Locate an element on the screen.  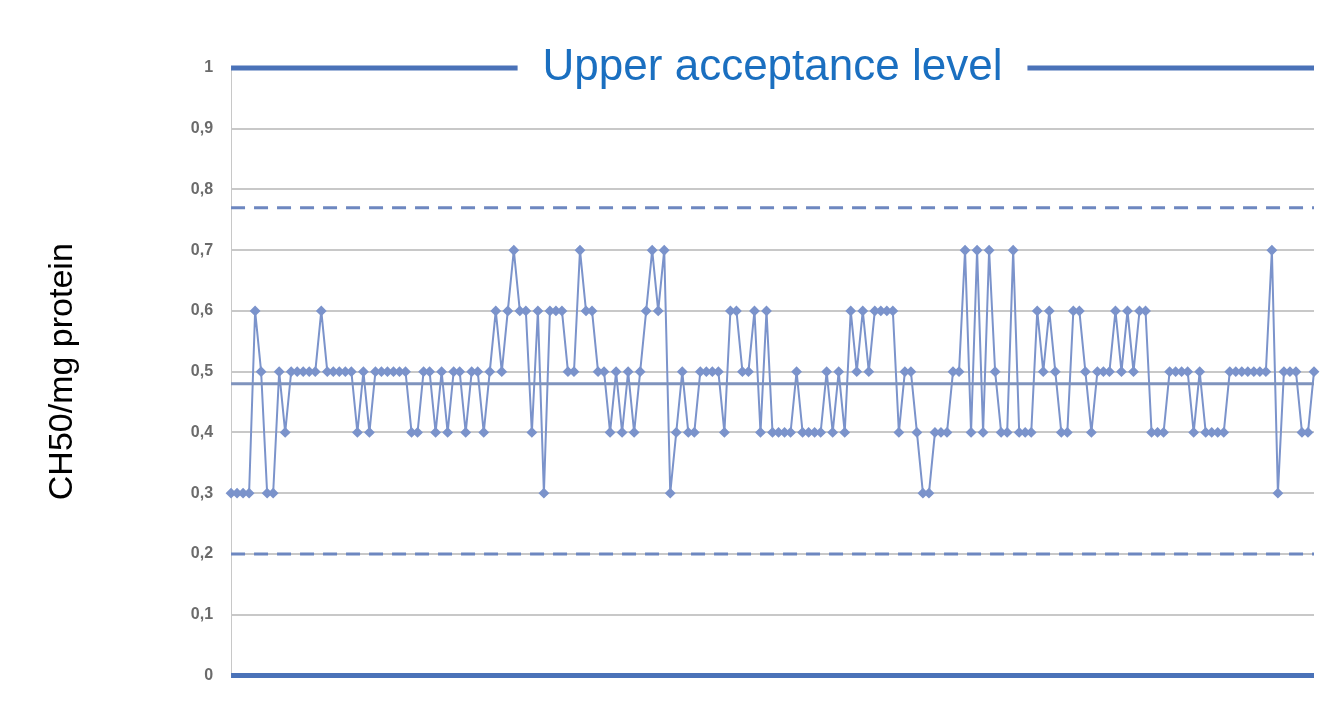
y-tick-label: 0,3 is located at coordinates (202, 492).